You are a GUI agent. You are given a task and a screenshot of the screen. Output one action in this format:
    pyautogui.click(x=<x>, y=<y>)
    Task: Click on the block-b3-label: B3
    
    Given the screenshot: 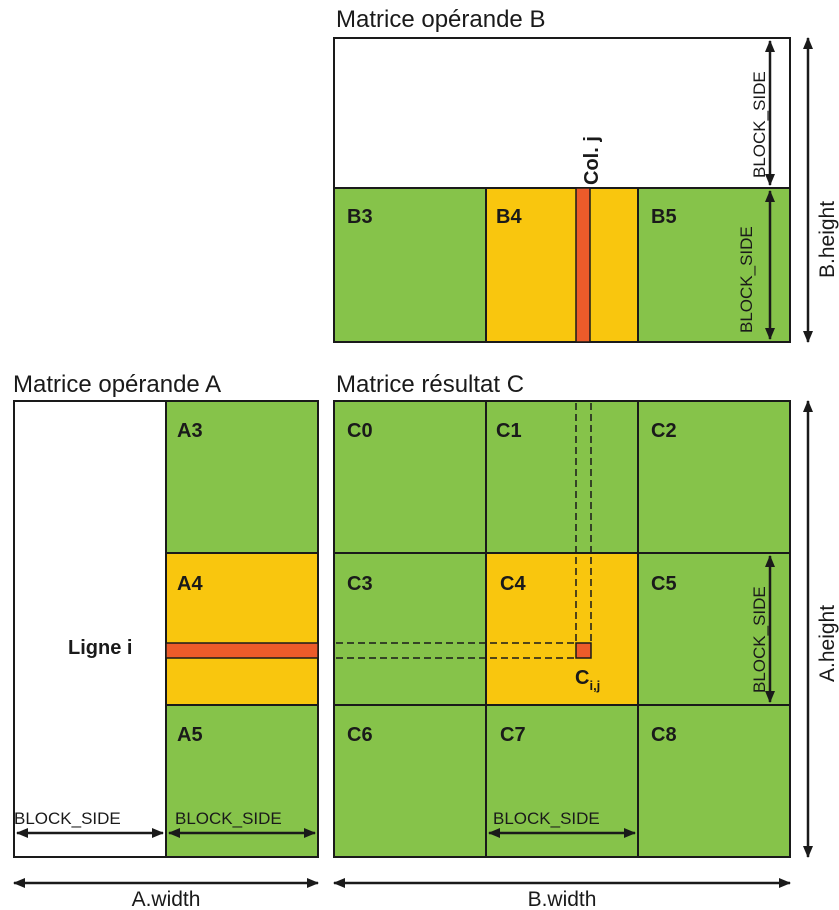 What is the action you would take?
    pyautogui.click(x=360, y=217)
    